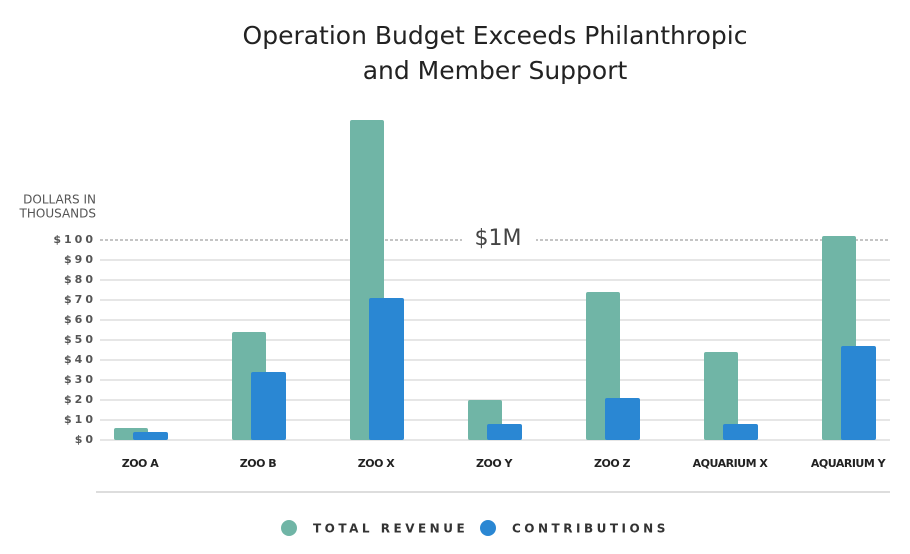 Image resolution: width=910 pixels, height=554 pixels. Describe the element at coordinates (74, 239) in the screenshot. I see `y-tick-label: $100` at that location.